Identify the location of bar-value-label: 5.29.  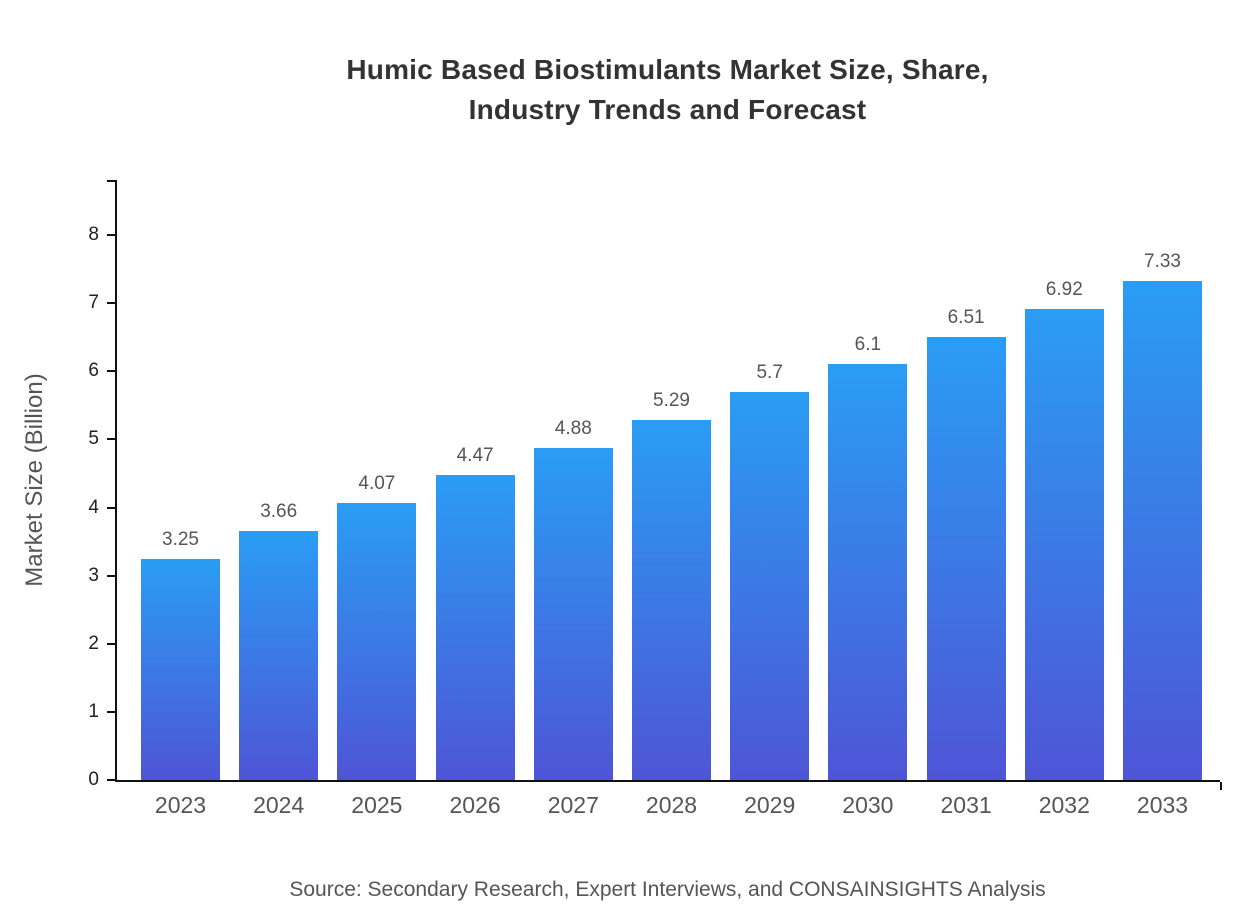
(671, 400).